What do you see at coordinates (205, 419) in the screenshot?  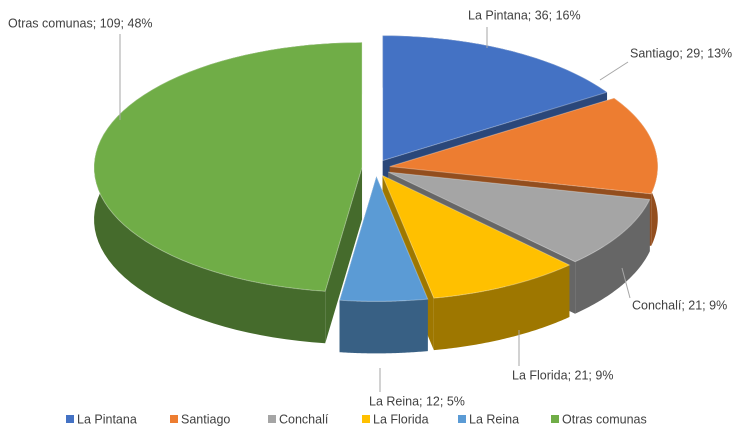 I see `legend-label: Santiago` at bounding box center [205, 419].